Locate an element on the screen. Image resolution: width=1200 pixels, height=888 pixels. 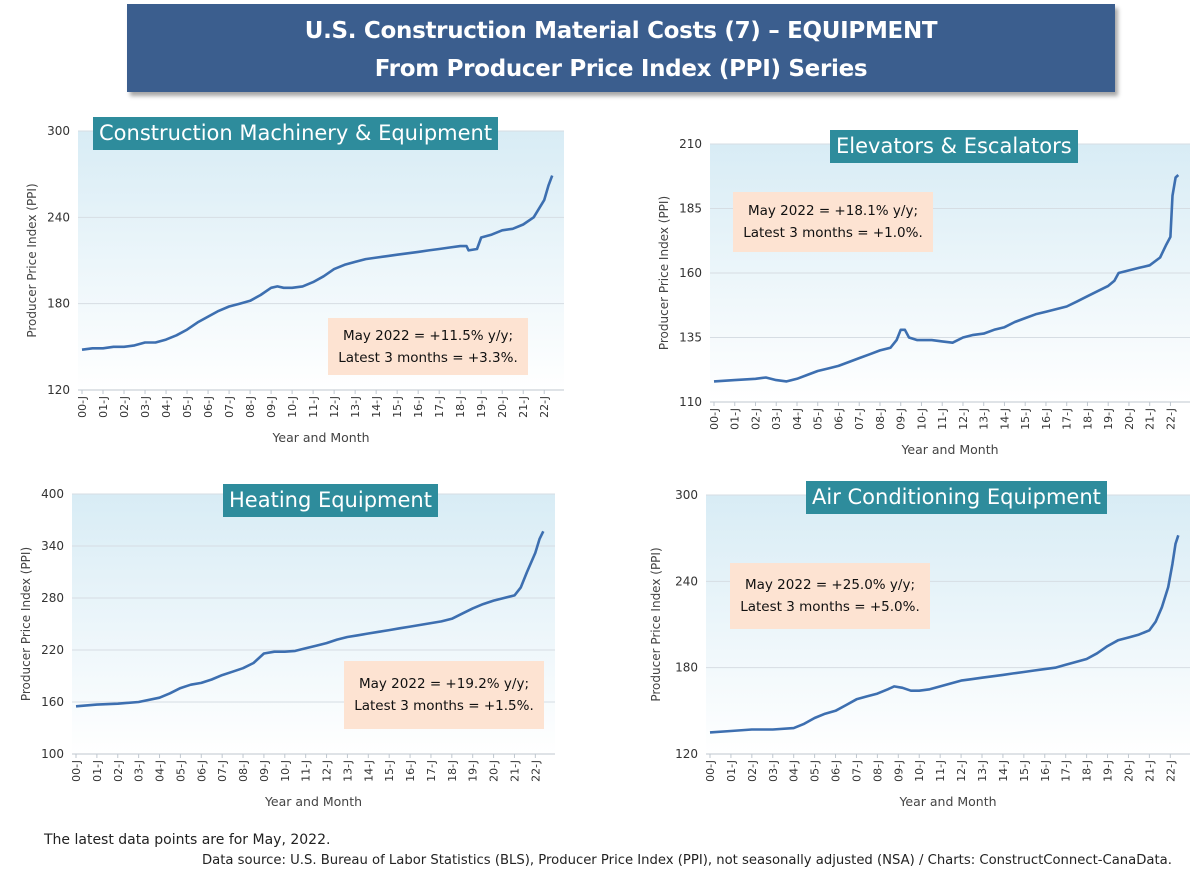
y-tick-label: 400 is located at coordinates (52, 494).